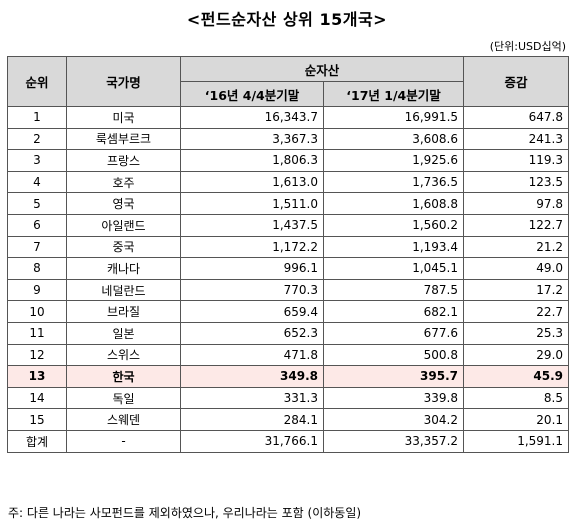 This screenshot has width=574, height=525. I want to click on q1-2017-cell: 787.5, so click(393, 290).